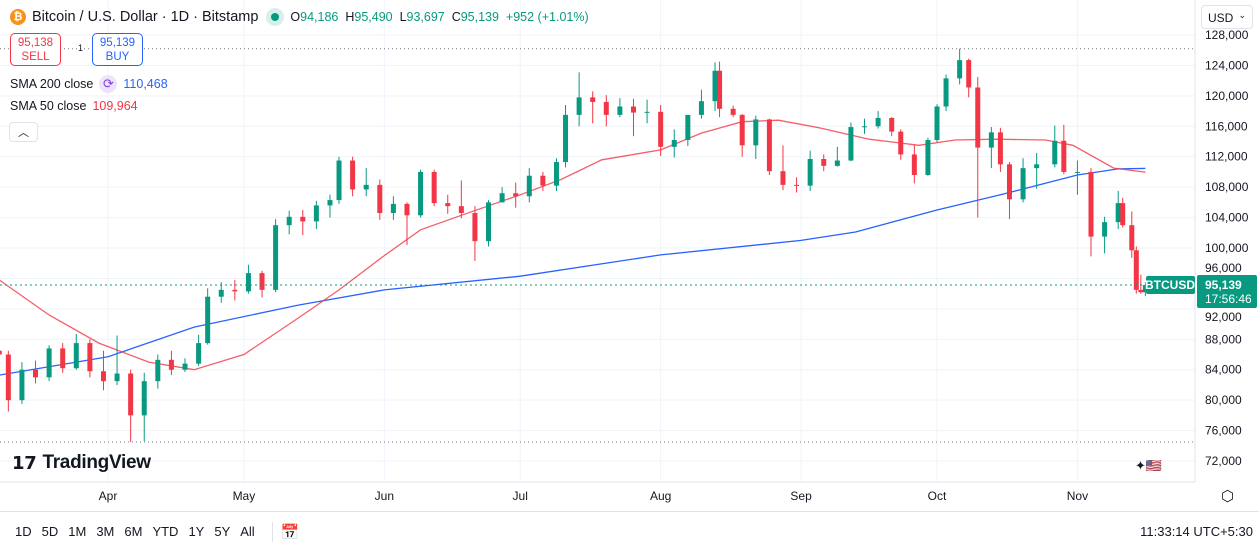  I want to click on settings-icon: ⬡, so click(1228, 496).